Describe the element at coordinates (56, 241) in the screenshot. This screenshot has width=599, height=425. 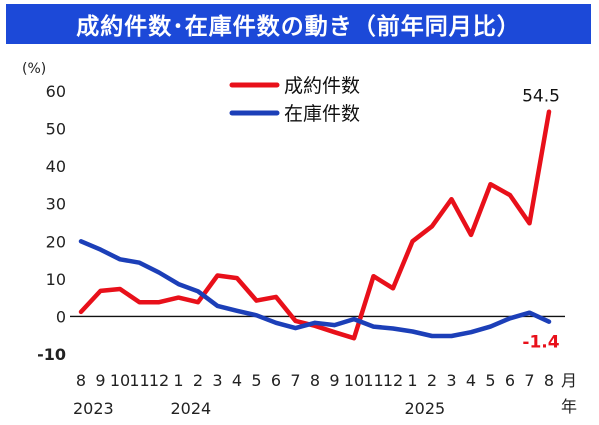
I see `y-tick-label: 20` at that location.